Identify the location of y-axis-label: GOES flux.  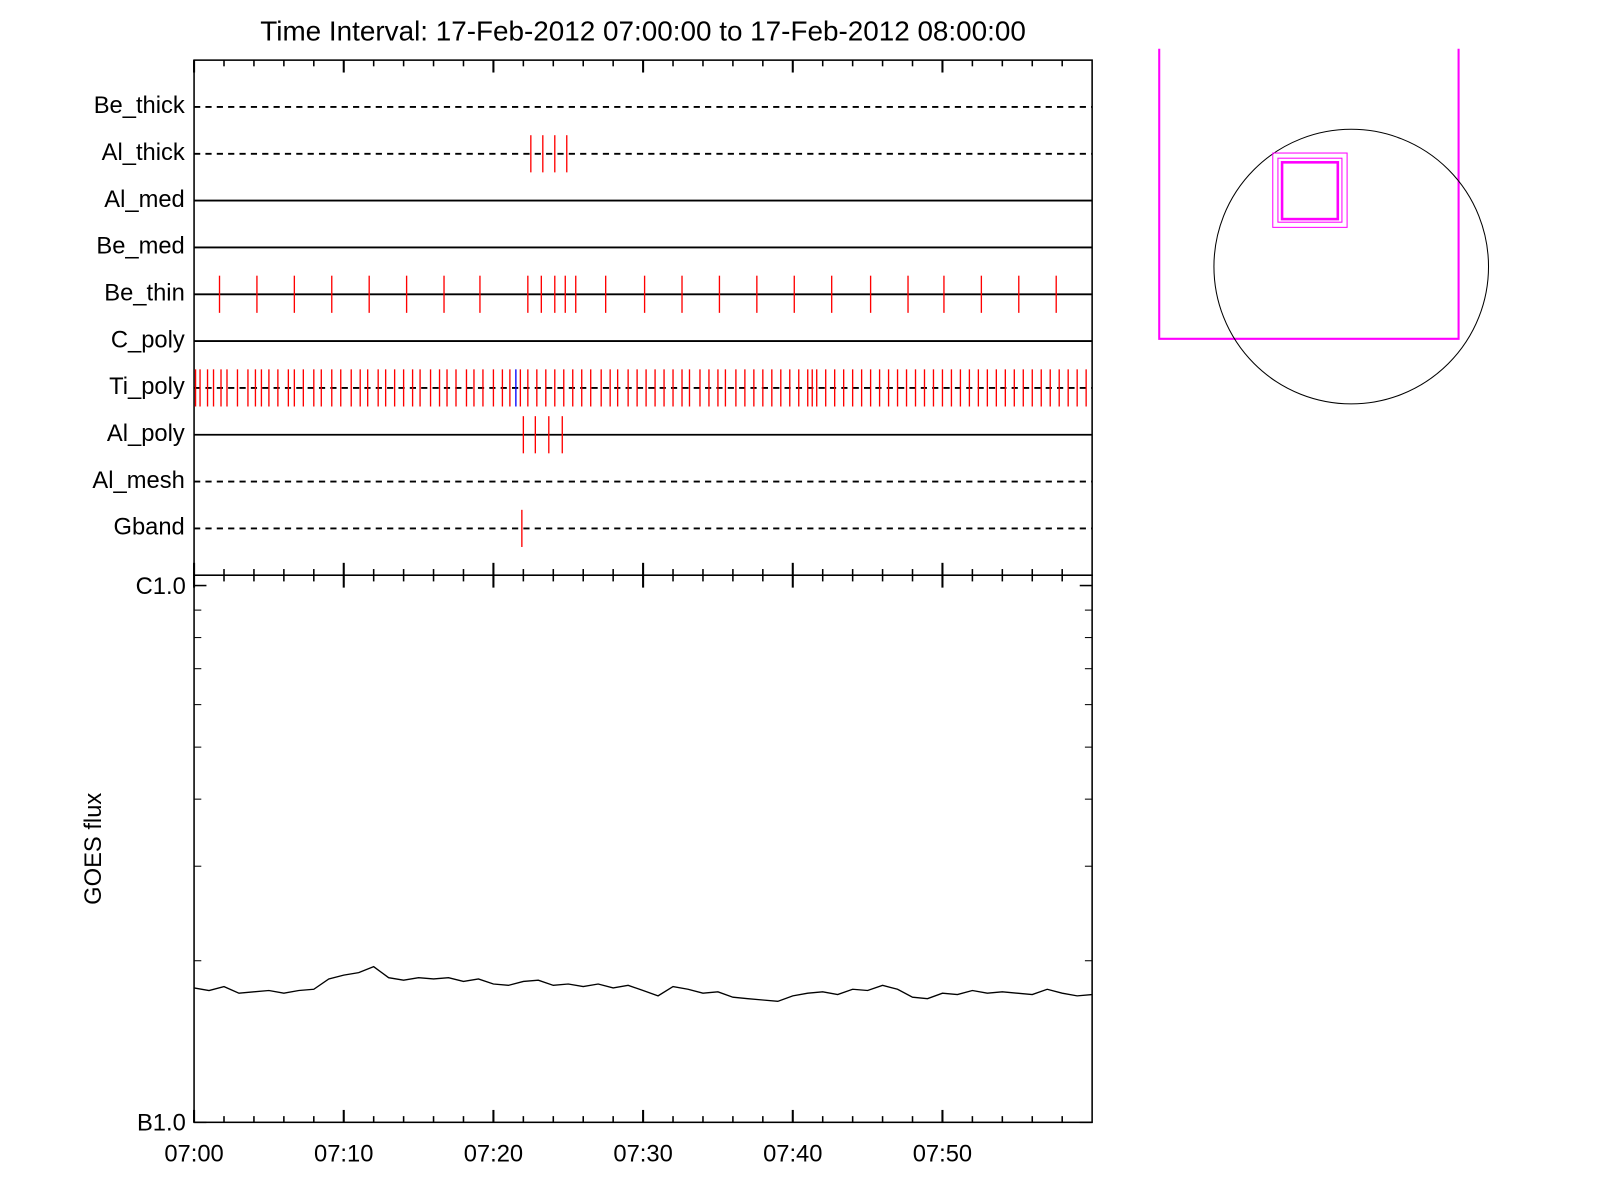
(94, 849).